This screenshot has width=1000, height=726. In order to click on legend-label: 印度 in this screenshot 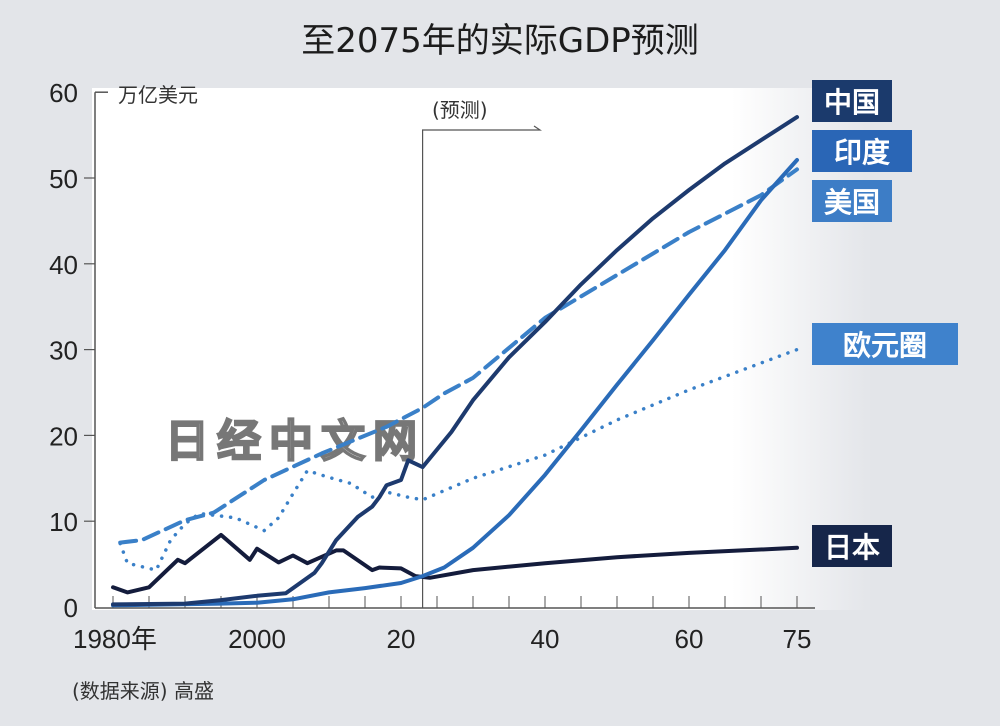, I will do `click(862, 152)`.